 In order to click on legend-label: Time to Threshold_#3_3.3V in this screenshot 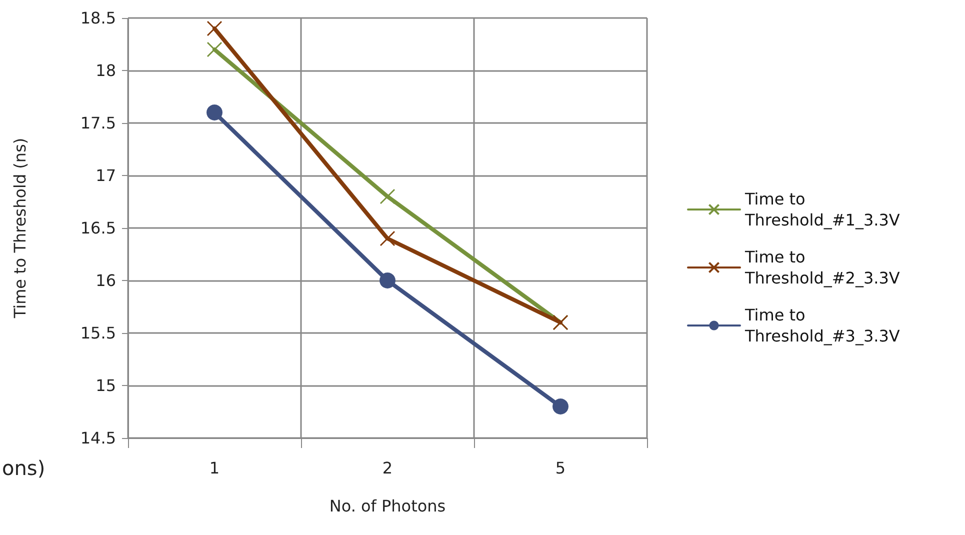, I will do `click(822, 326)`.